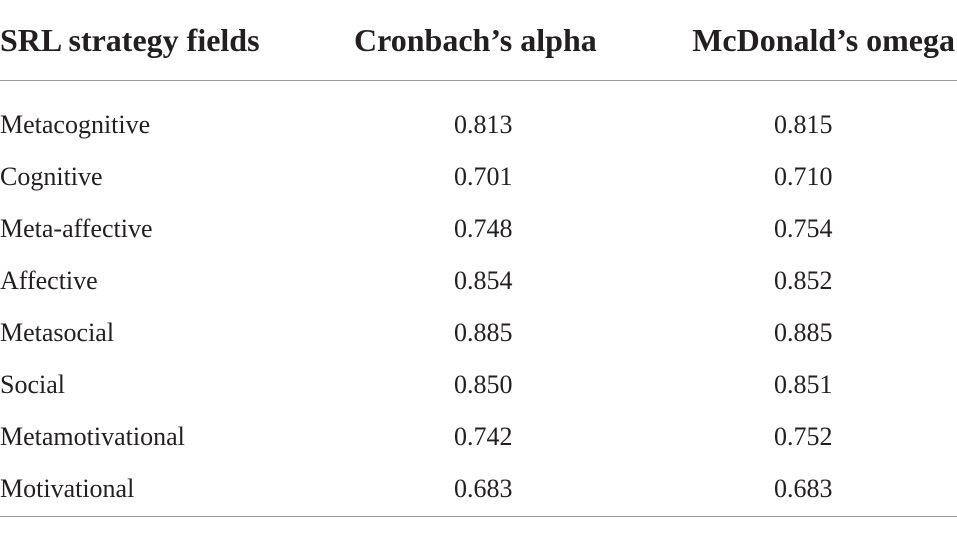 The image size is (957, 533). I want to click on table-row: Affective 0.854 0.852, so click(478, 281).